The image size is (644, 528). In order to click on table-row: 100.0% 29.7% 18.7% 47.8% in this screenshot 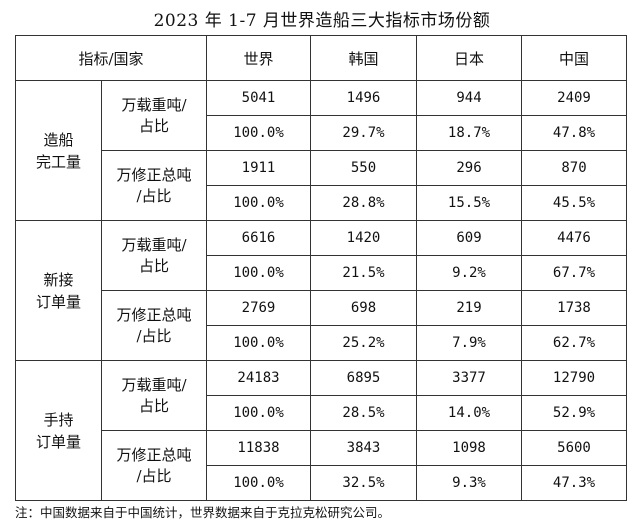, I will do `click(321, 133)`.